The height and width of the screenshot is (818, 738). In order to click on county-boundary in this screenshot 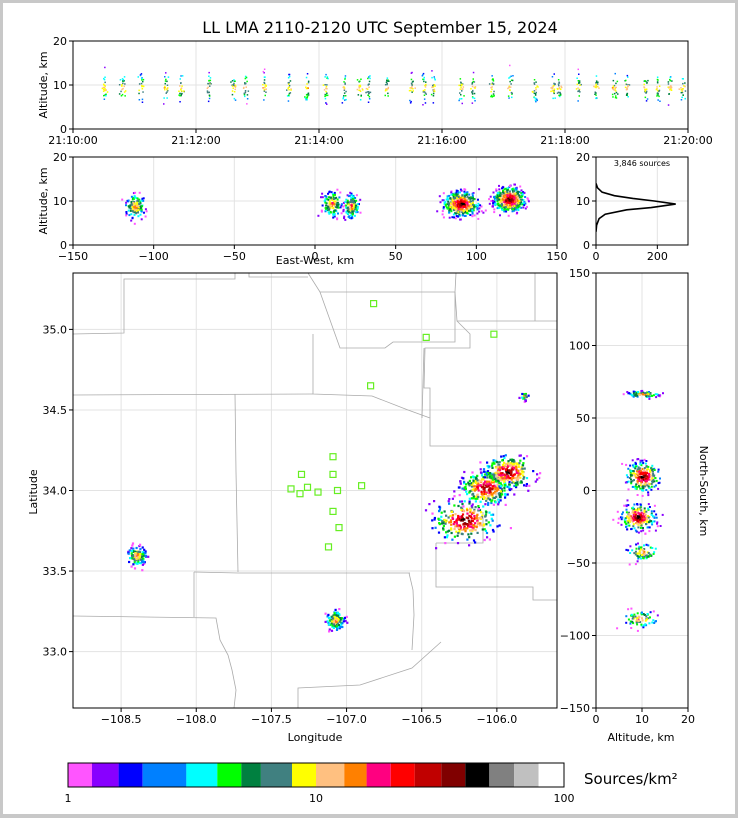, I will do `click(490, 383)`.